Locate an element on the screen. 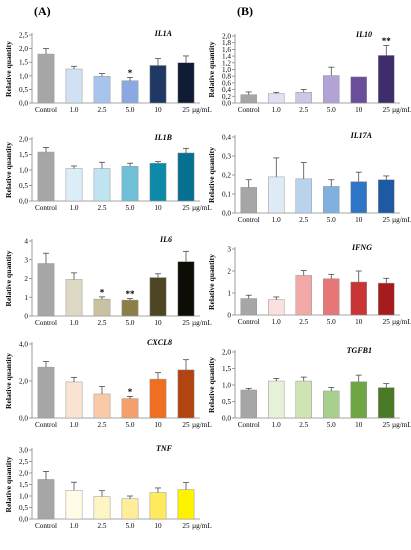 The height and width of the screenshot is (550, 411). y-tick-label: 1 is located at coordinates (229, 294).